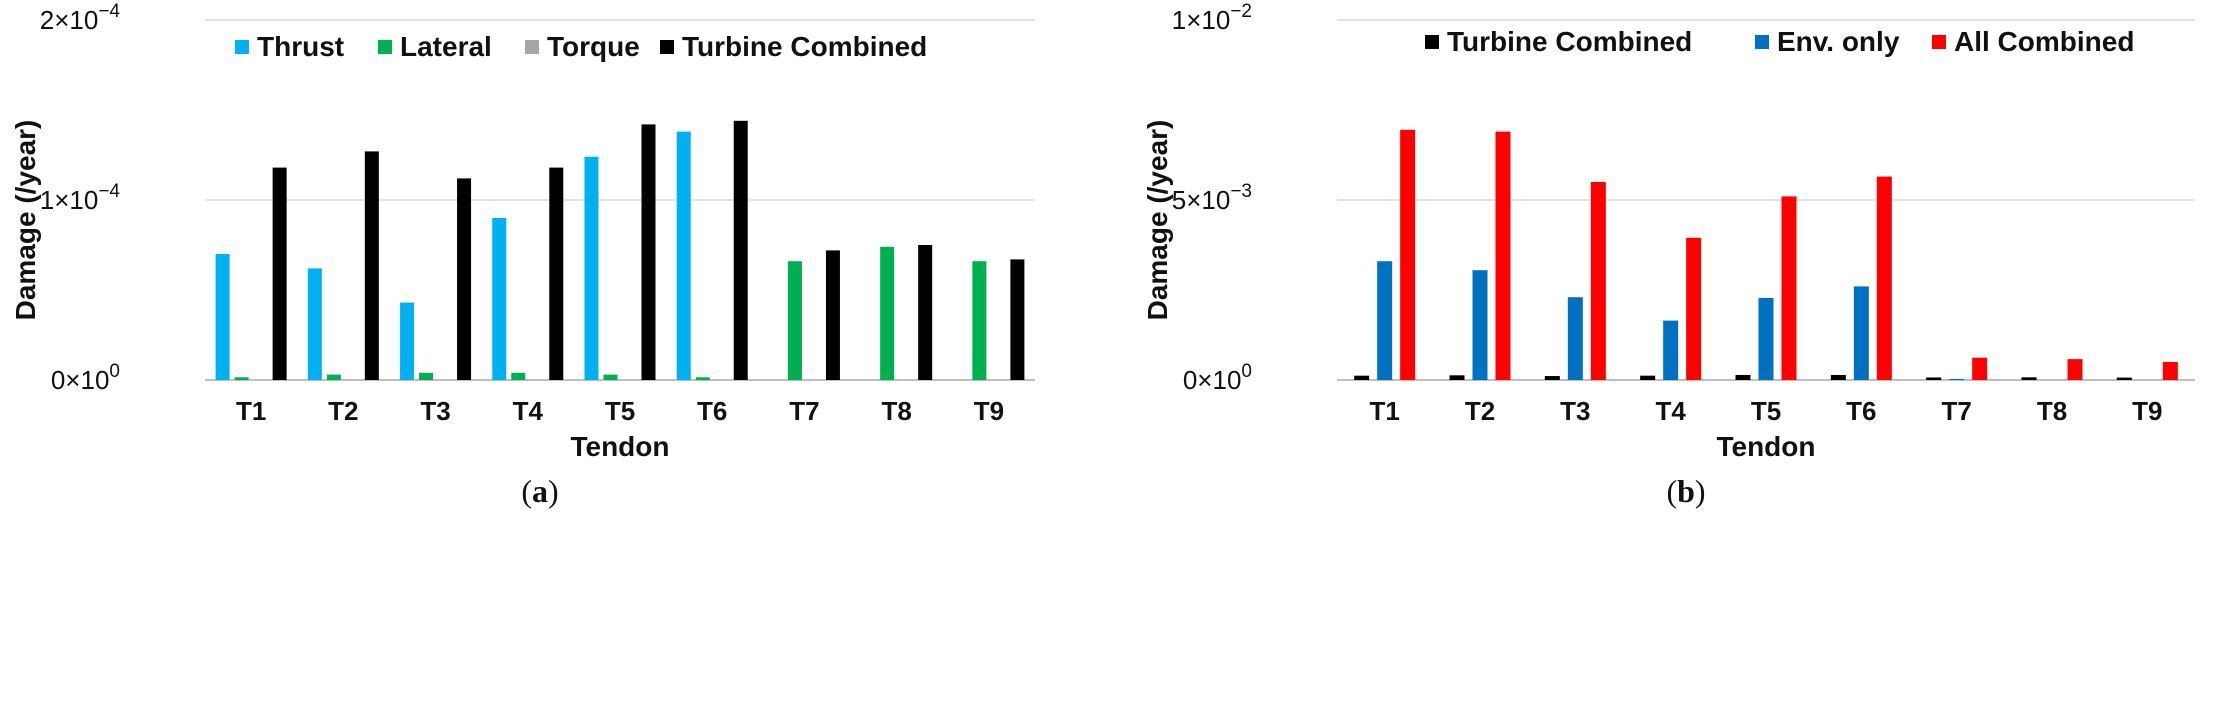 The height and width of the screenshot is (727, 2227). What do you see at coordinates (593, 46) in the screenshot?
I see `legend-label: Torque` at bounding box center [593, 46].